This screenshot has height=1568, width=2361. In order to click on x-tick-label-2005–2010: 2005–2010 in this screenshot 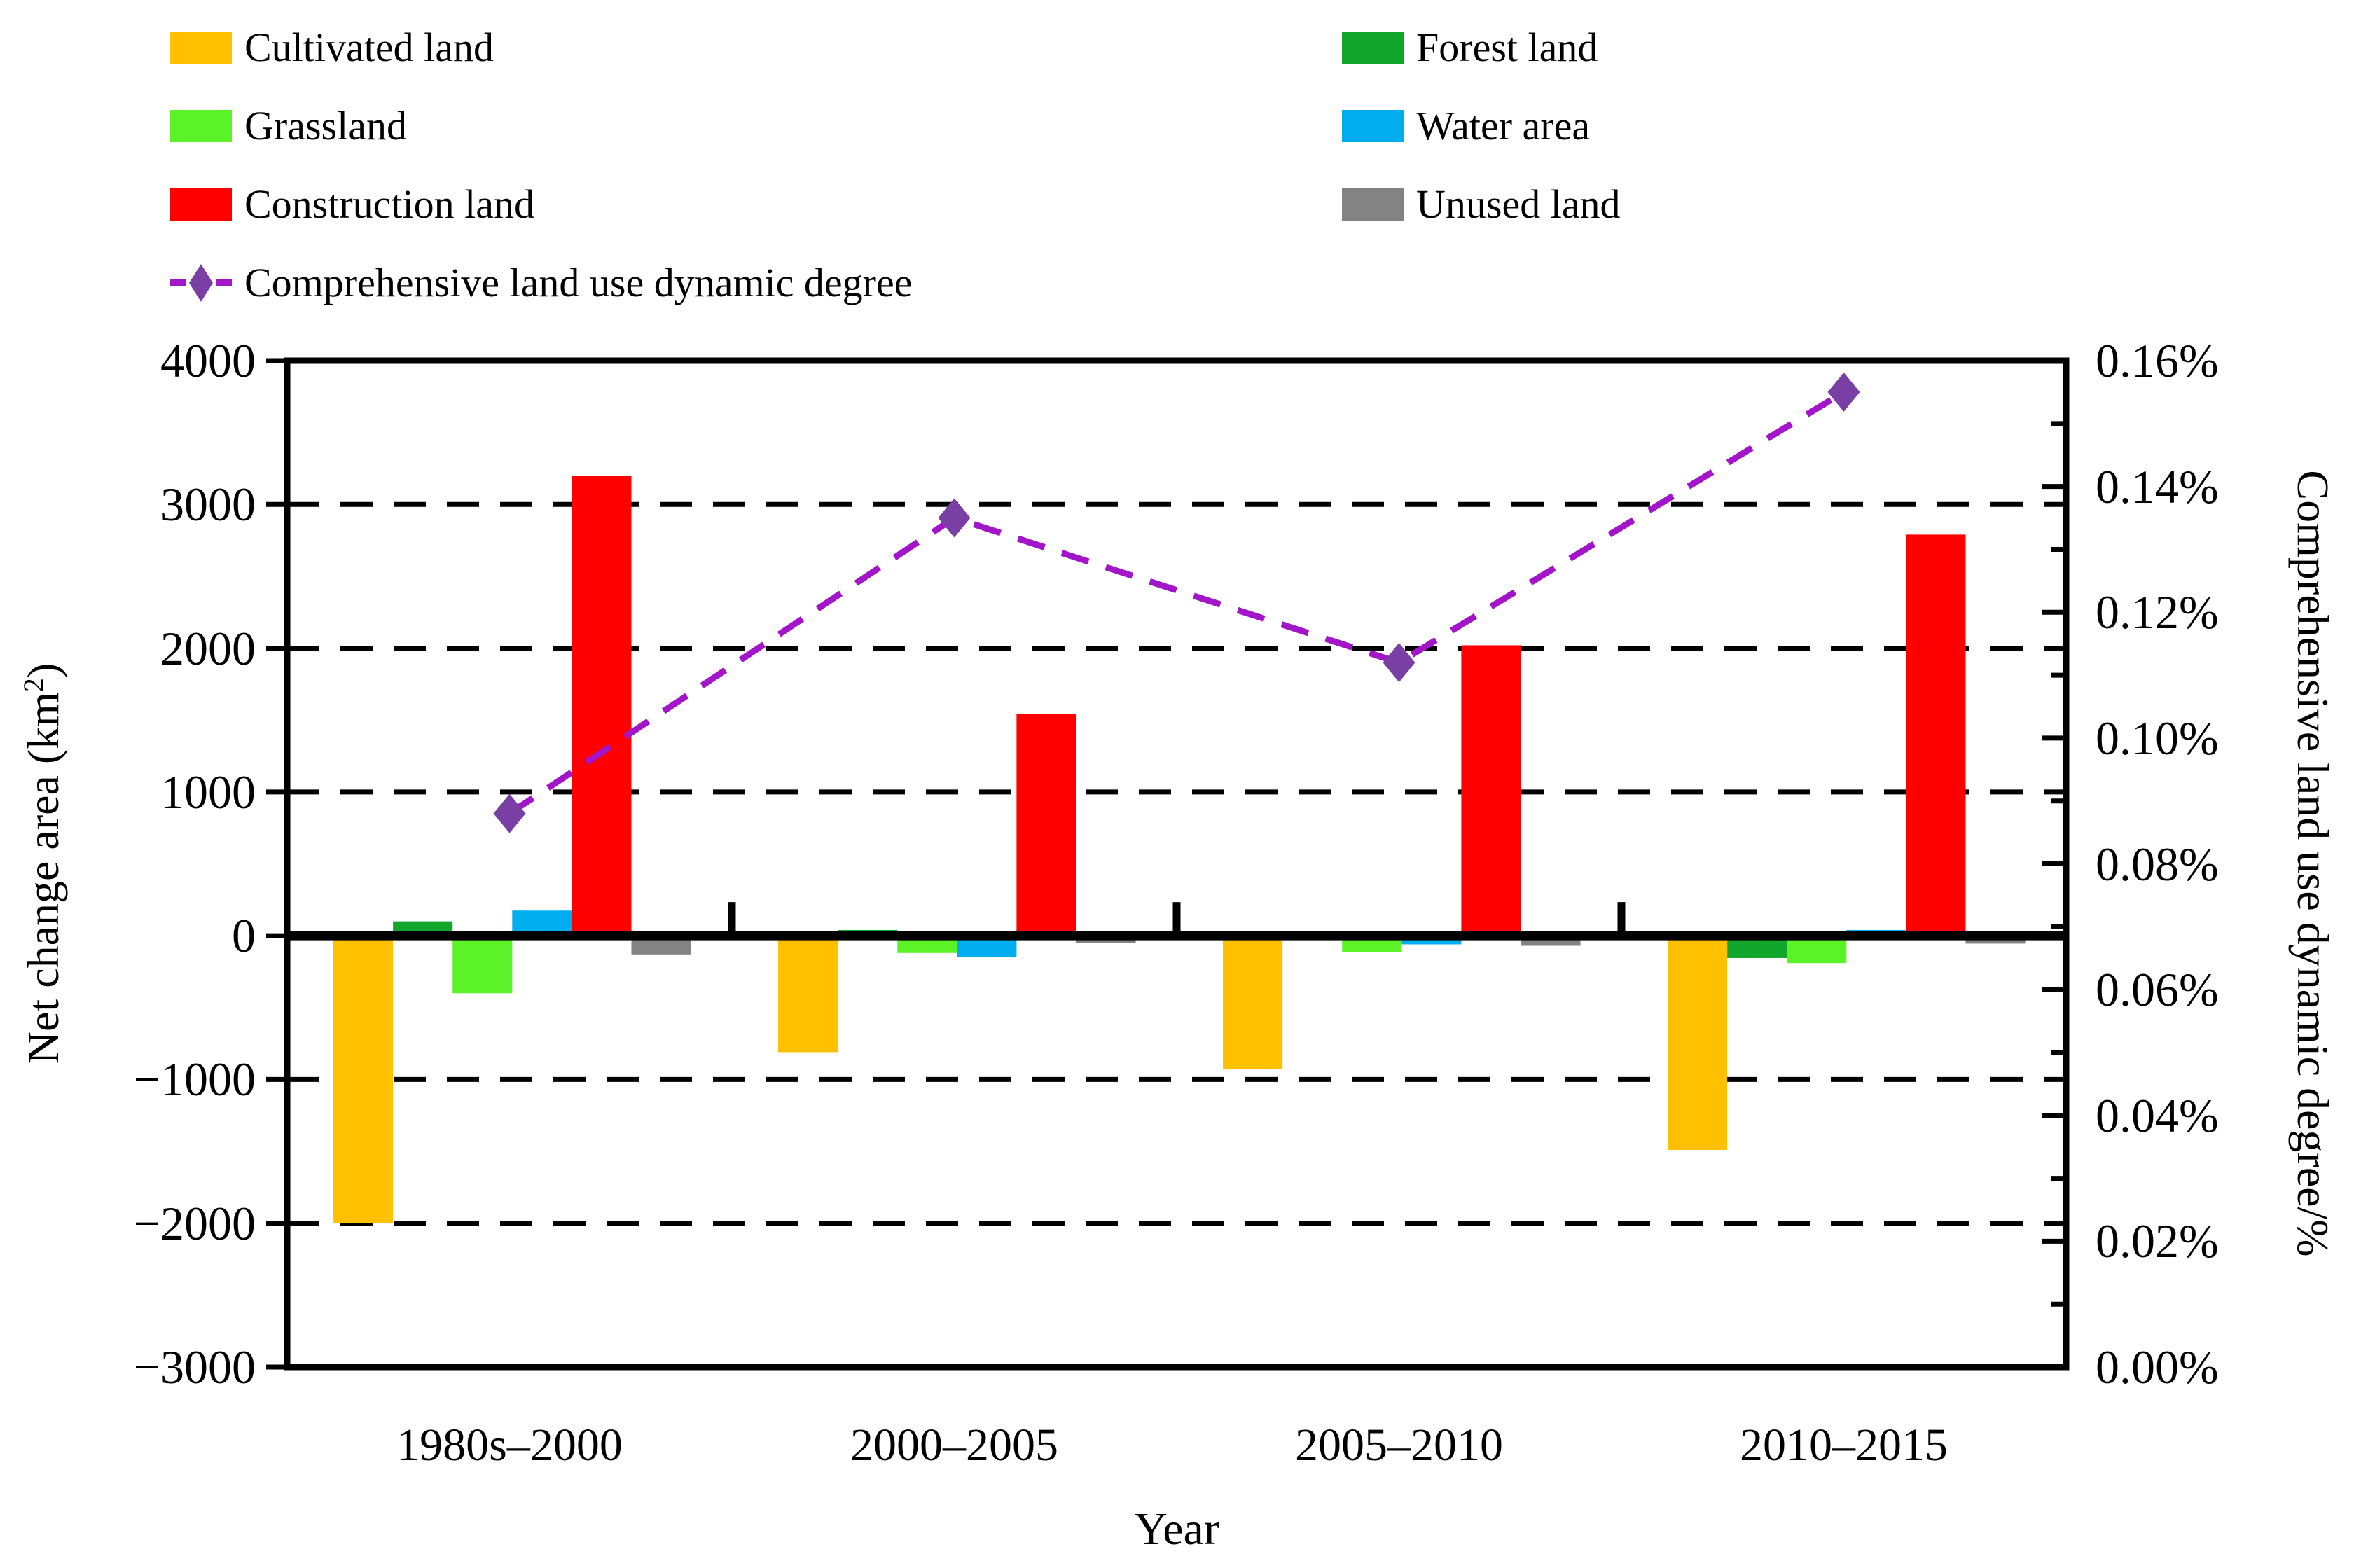, I will do `click(1399, 1445)`.